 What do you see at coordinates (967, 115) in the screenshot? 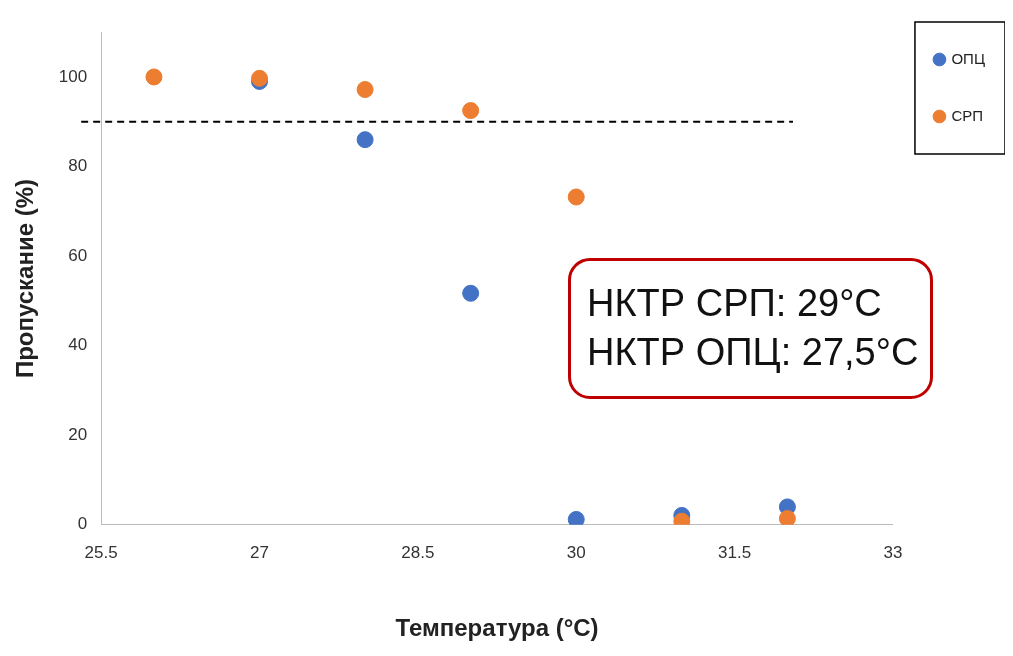
I see `legend-label: СРП` at bounding box center [967, 115].